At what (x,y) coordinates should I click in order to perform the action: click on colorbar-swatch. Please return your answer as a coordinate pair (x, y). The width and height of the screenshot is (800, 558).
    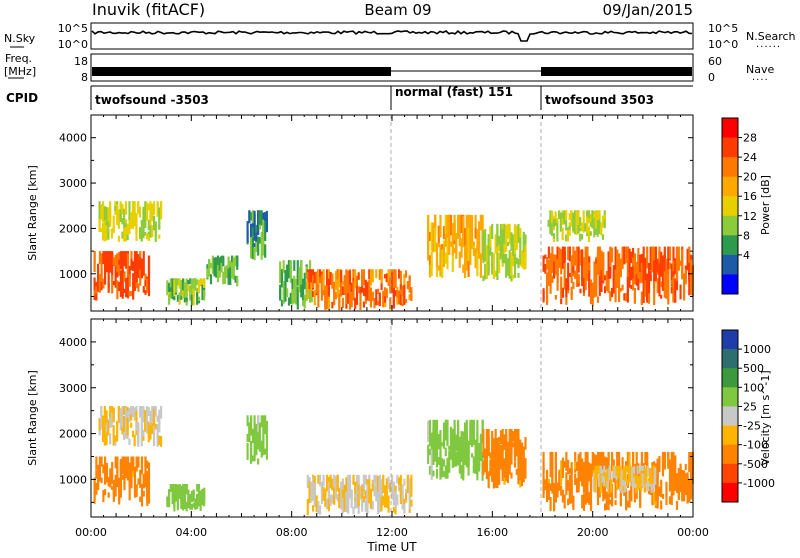
    Looking at the image, I should click on (730, 492).